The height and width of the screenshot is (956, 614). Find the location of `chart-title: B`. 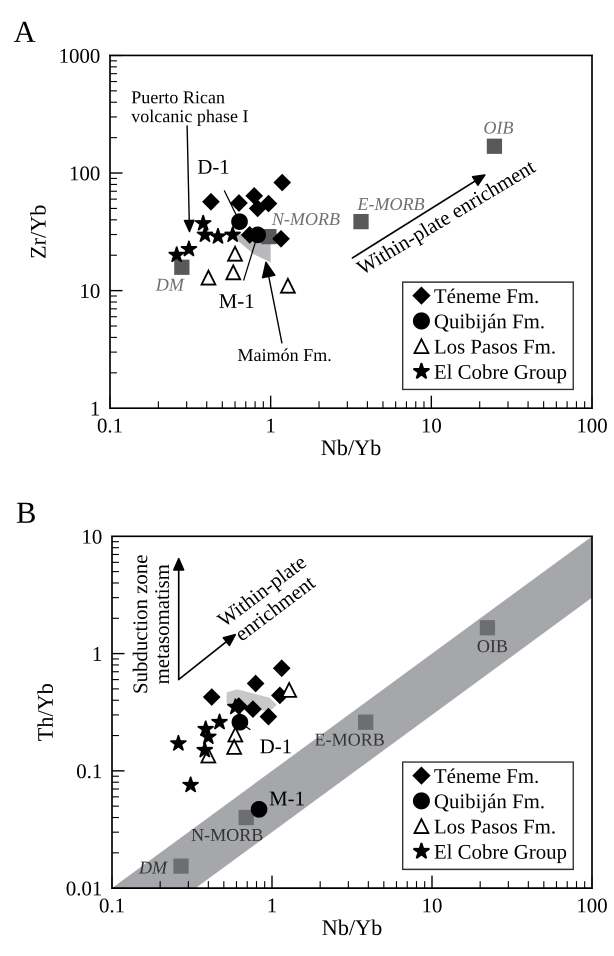

chart-title: B is located at coordinates (25, 512).